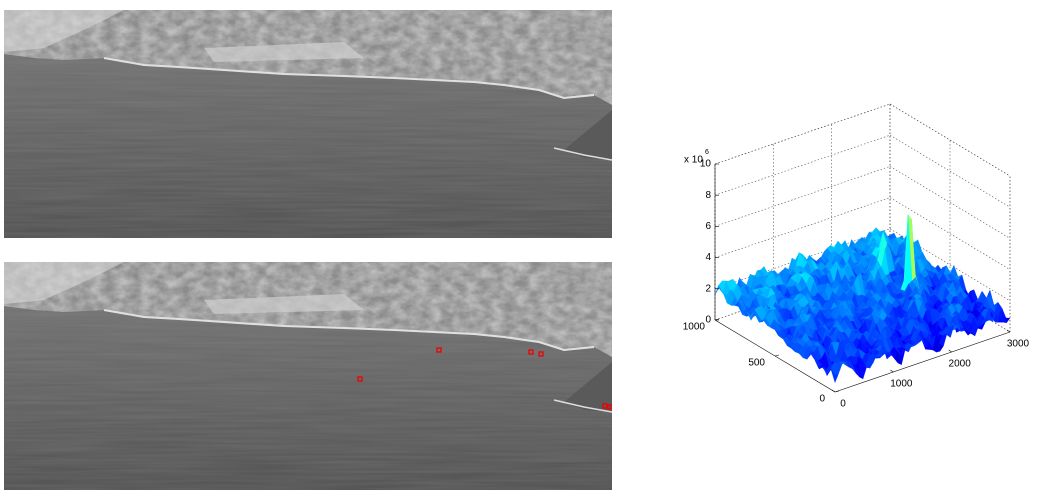 This screenshot has height=498, width=1046. What do you see at coordinates (901, 384) in the screenshot?
I see `x-tick-label: 1000` at bounding box center [901, 384].